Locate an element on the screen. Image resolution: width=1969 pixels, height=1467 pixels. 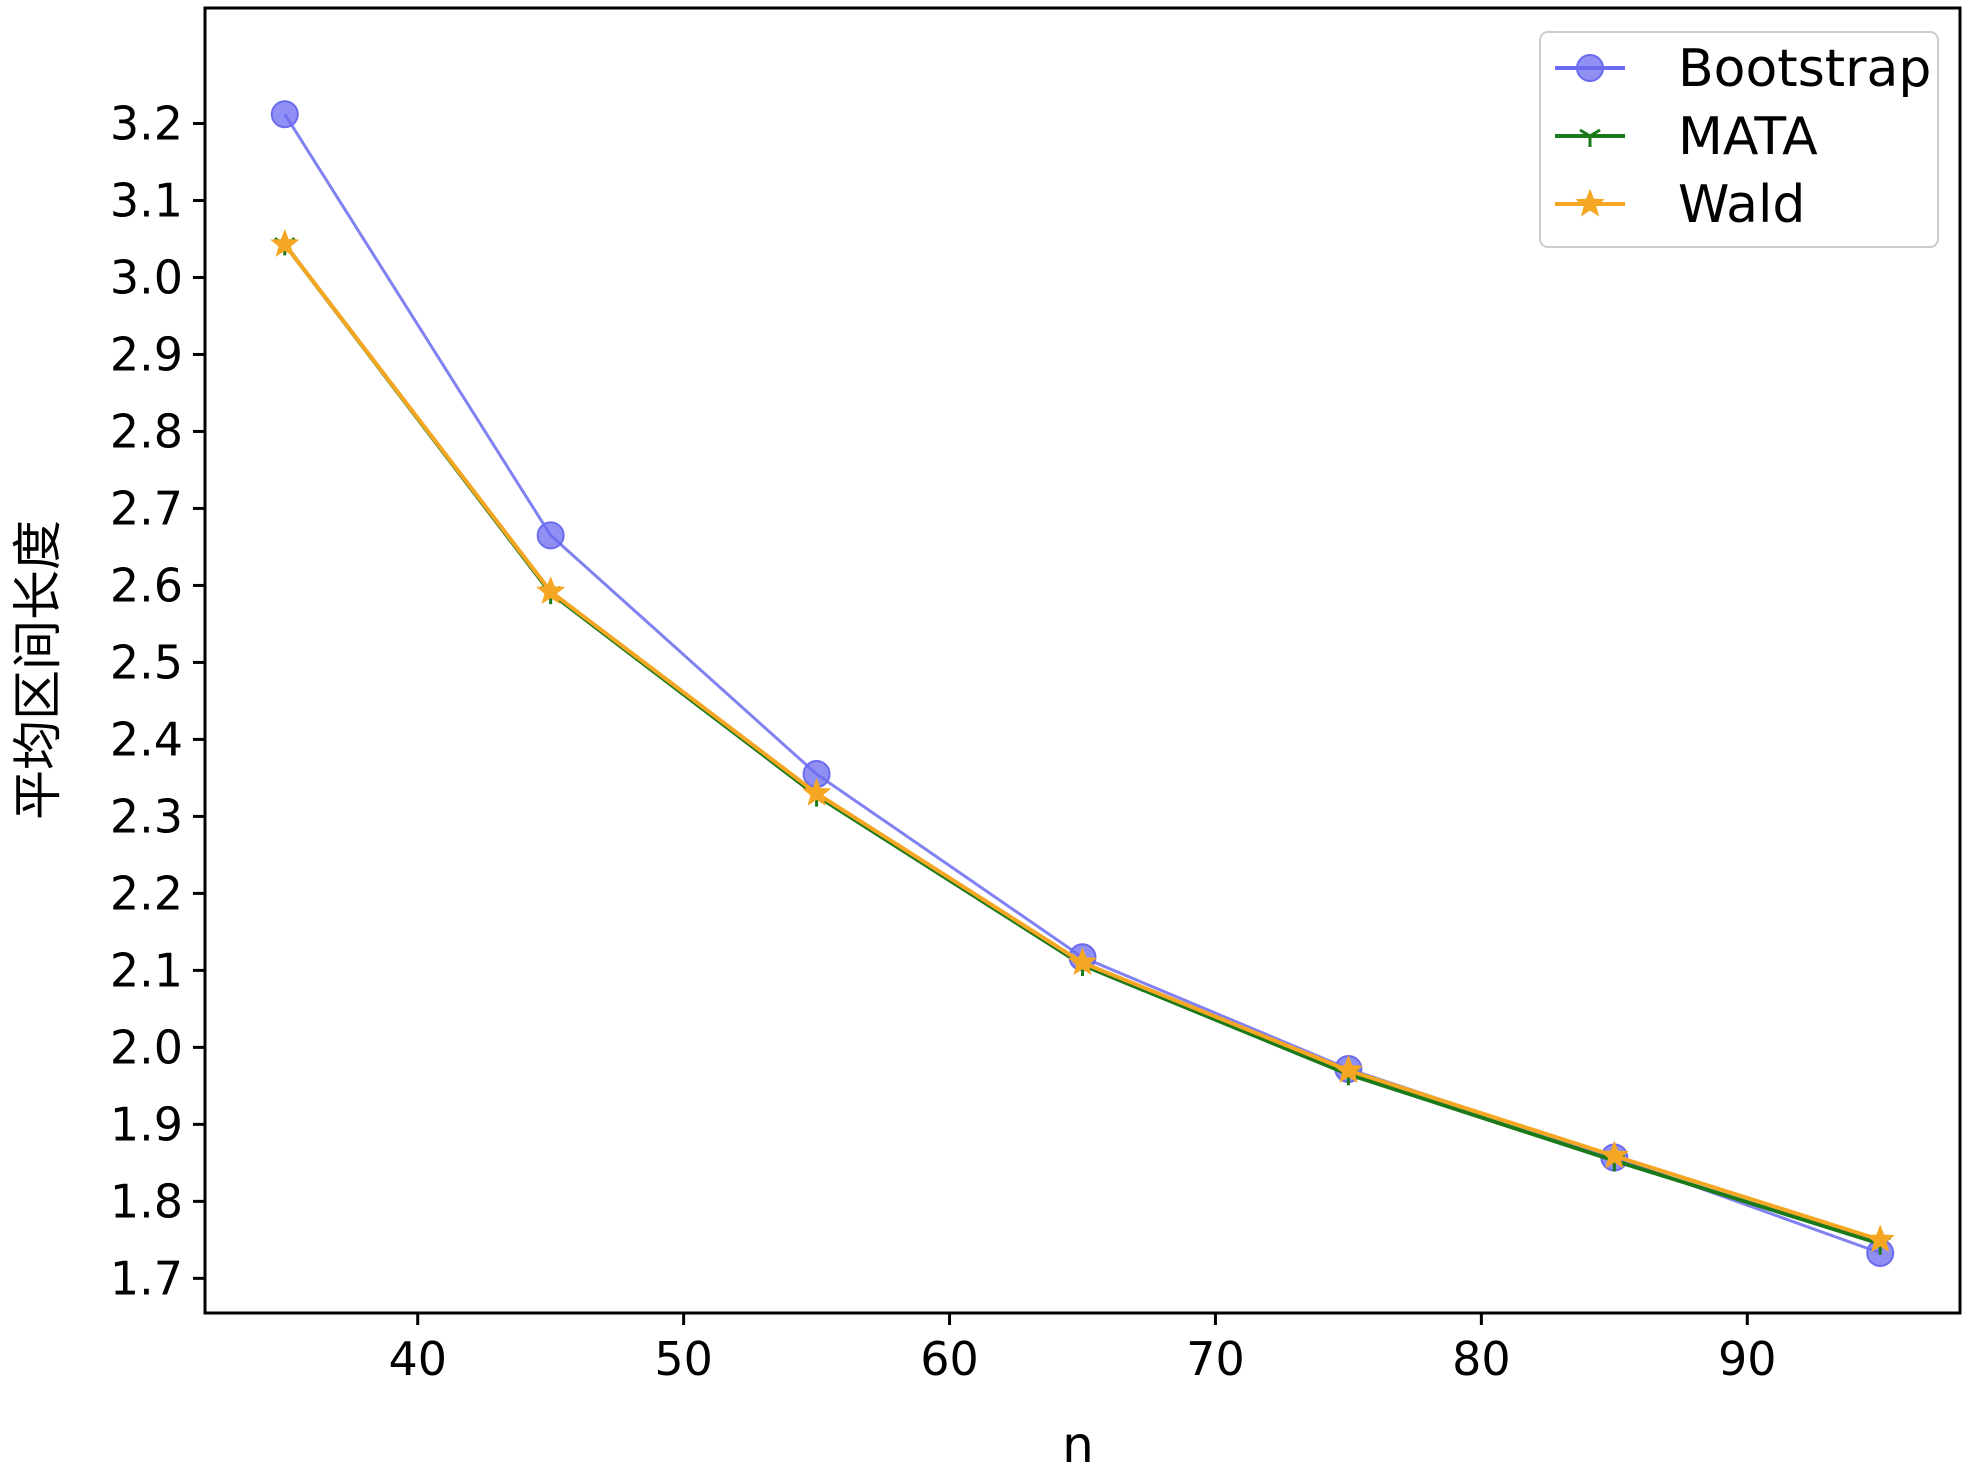
x-tick-label: 80 is located at coordinates (1481, 1359).